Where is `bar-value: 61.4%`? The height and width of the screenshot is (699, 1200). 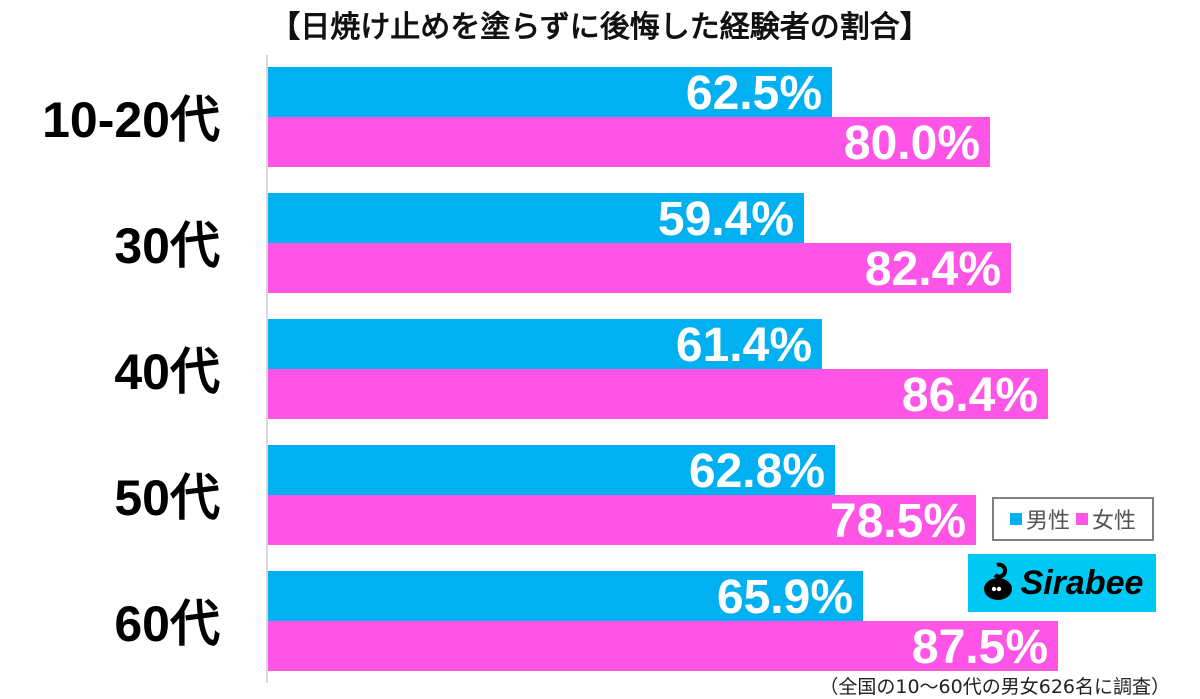 bar-value: 61.4% is located at coordinates (743, 345).